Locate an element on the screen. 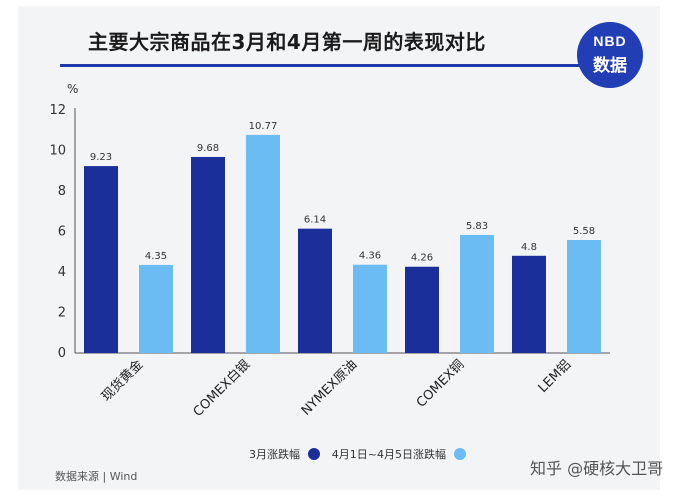  data-label-s2-c5: 5.58 is located at coordinates (584, 231).